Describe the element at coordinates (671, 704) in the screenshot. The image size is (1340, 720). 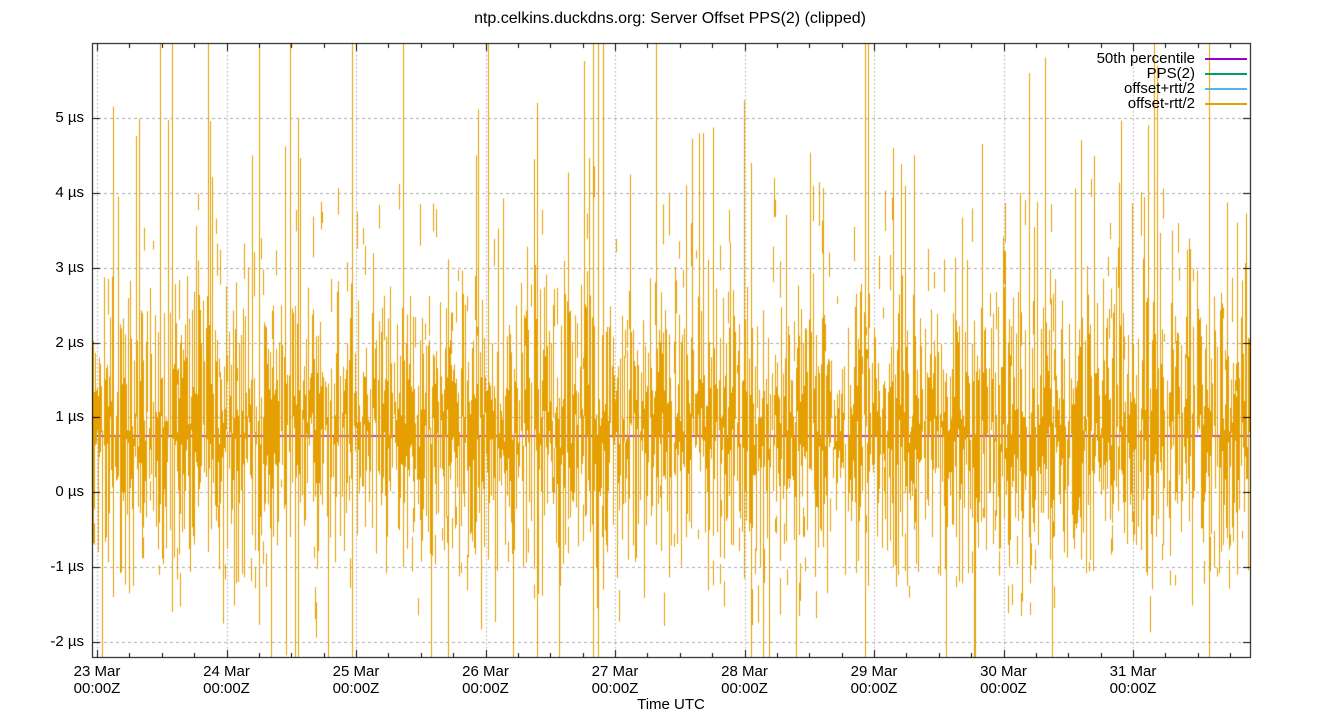
I see `x-axis-title: Time UTC` at that location.